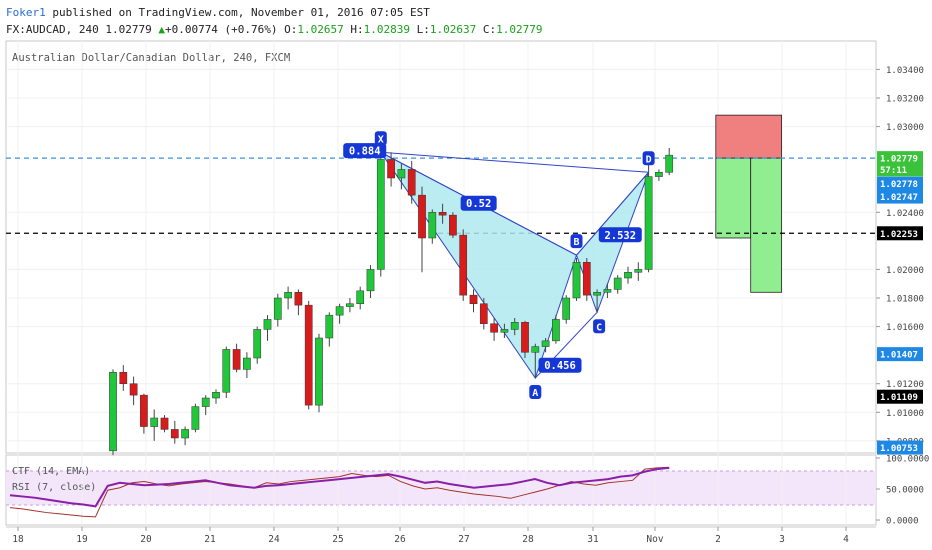  Describe the element at coordinates (905, 491) in the screenshot. I see `indicator-tick-label: 50.0000` at that location.